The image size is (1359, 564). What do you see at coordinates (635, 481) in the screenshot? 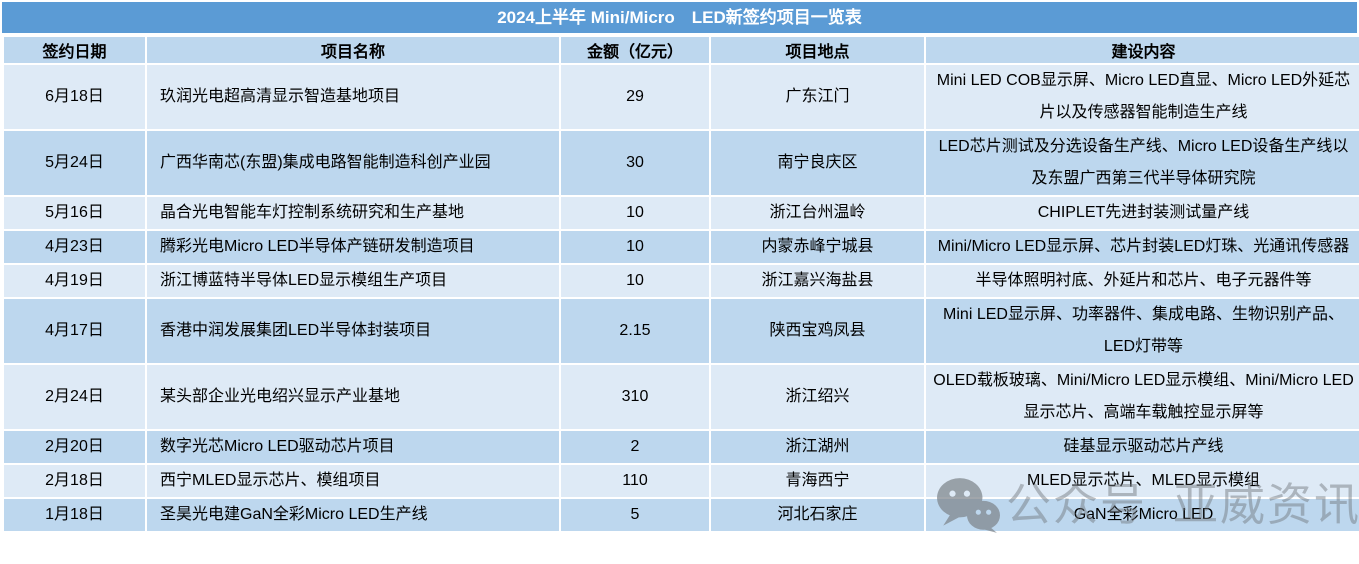
I see `cell-amount: 110` at bounding box center [635, 481].